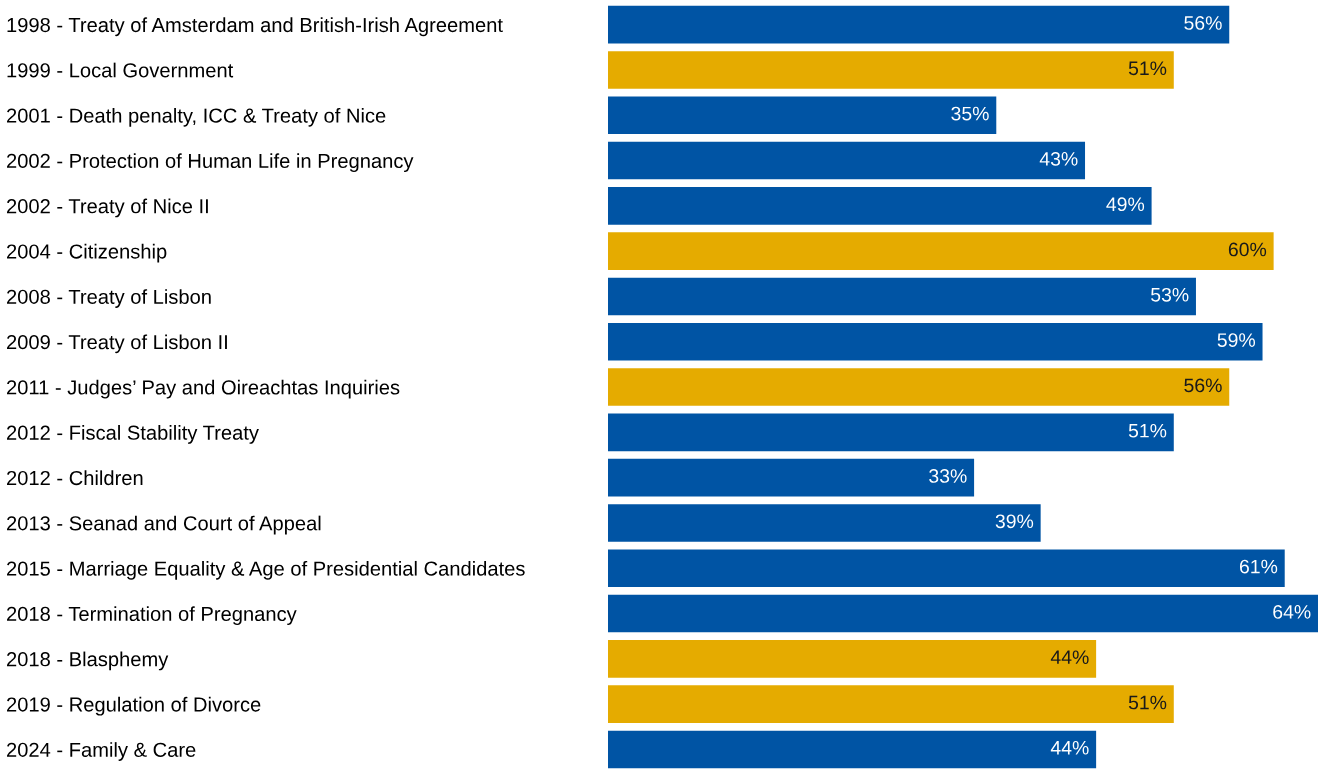  Describe the element at coordinates (266, 570) in the screenshot. I see `y-tick-label: 2015 - Marriage Equality & Age of Presidential Candidates` at that location.